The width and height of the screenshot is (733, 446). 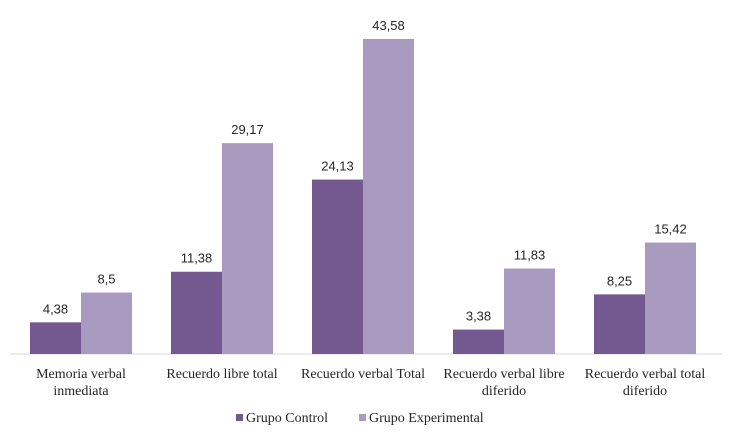 I want to click on value-label-grupo-experimental-4: 11,83, so click(x=530, y=254).